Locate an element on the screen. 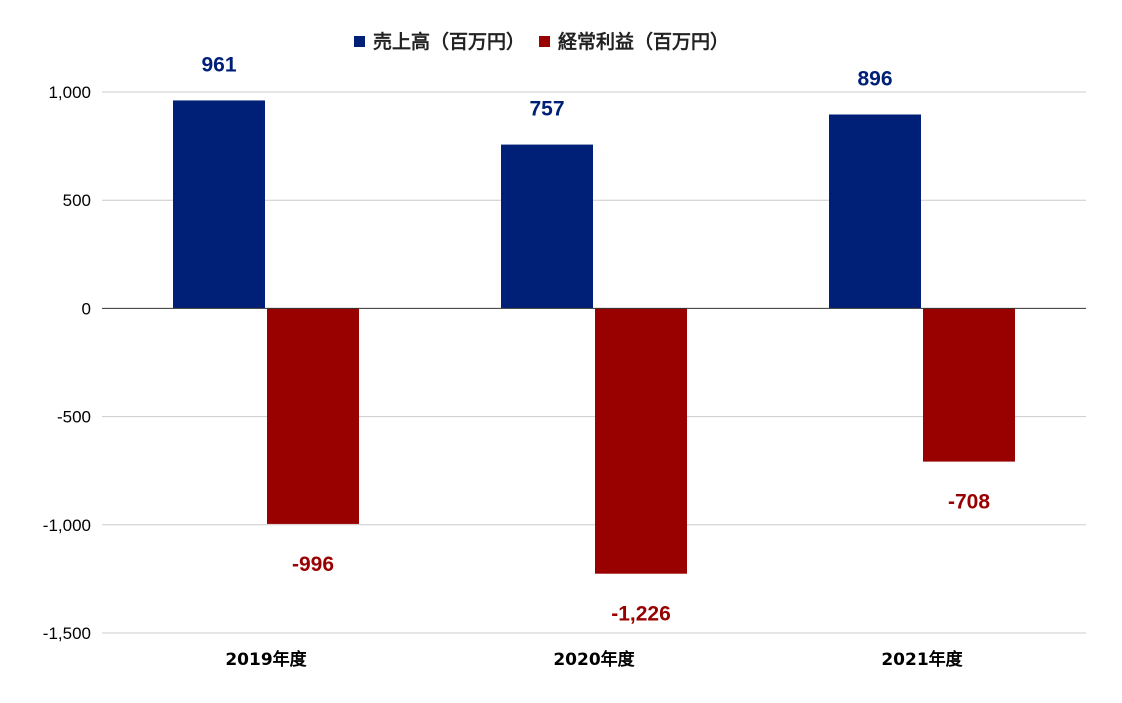 This screenshot has height=703, width=1122. data-label: -708 is located at coordinates (969, 502).